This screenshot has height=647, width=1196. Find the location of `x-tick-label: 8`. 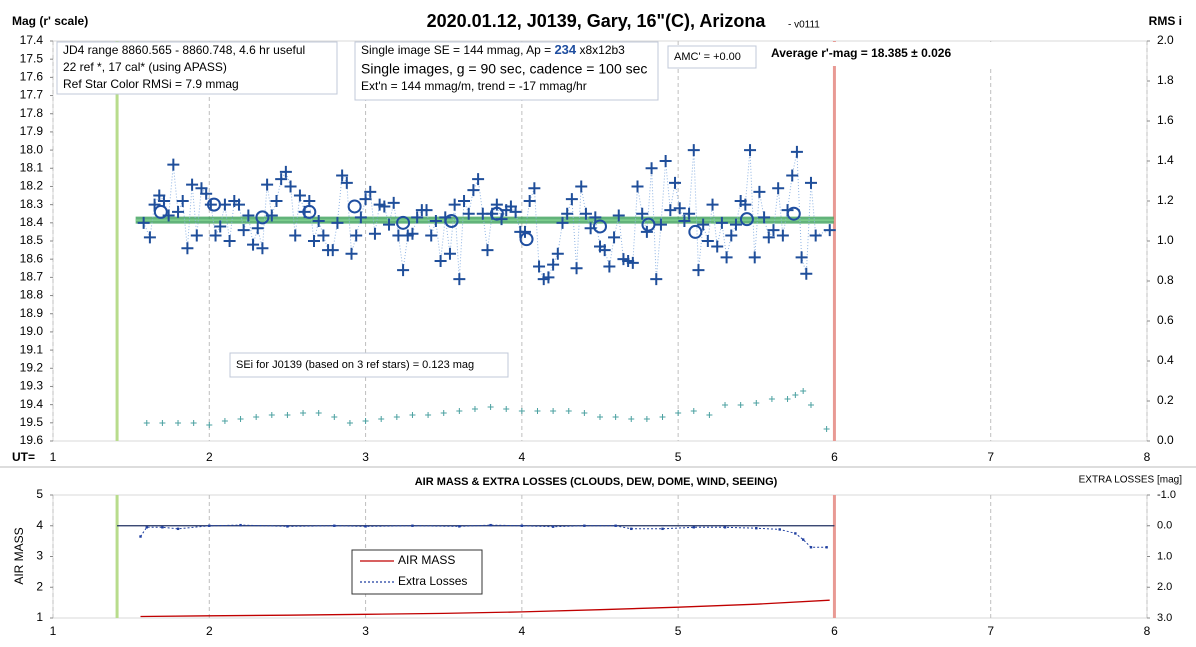

x-tick-label: 8 is located at coordinates (1147, 631).